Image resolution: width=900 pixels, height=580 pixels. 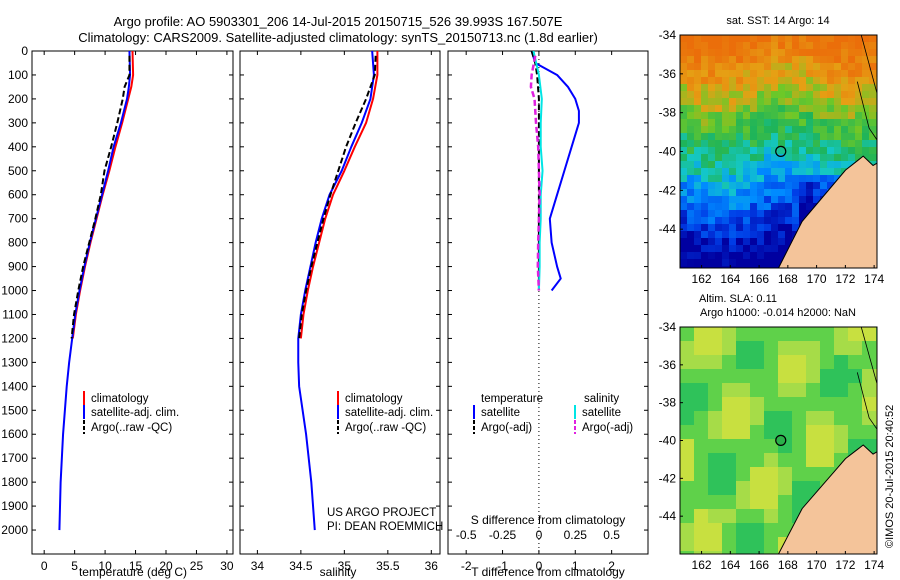 I want to click on legend-t-satellite-label: satellite, so click(x=500, y=413).